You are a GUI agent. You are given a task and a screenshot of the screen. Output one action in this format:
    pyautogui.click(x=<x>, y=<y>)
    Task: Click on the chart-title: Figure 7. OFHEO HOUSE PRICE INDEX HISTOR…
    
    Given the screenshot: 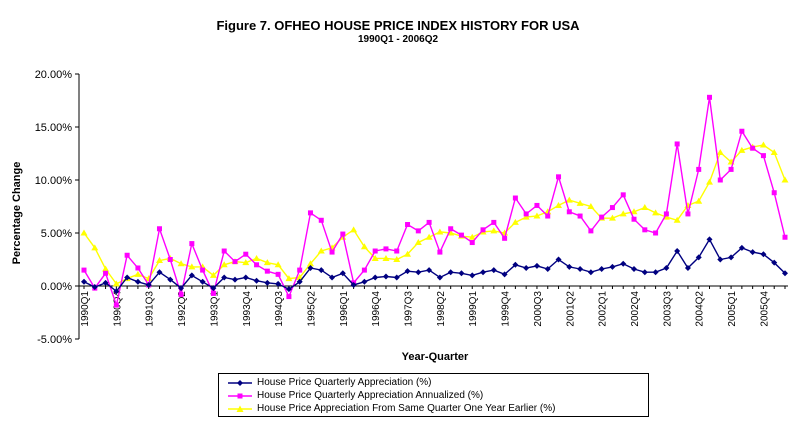 What is the action you would take?
    pyautogui.click(x=398, y=25)
    